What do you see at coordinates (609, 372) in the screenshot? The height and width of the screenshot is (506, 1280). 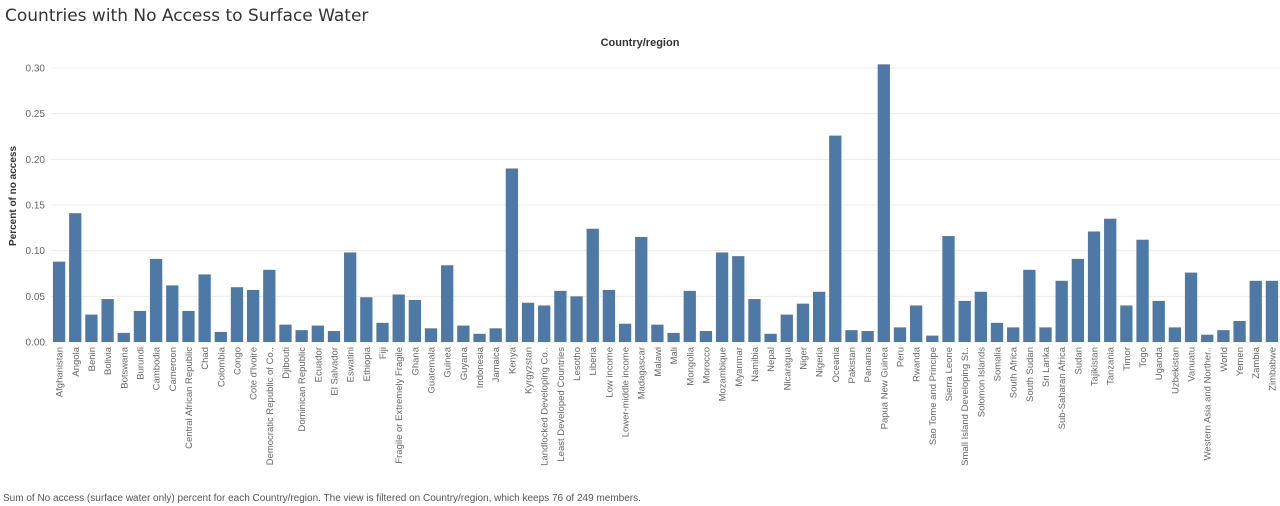 I see `x-tick-label: Low income` at bounding box center [609, 372].